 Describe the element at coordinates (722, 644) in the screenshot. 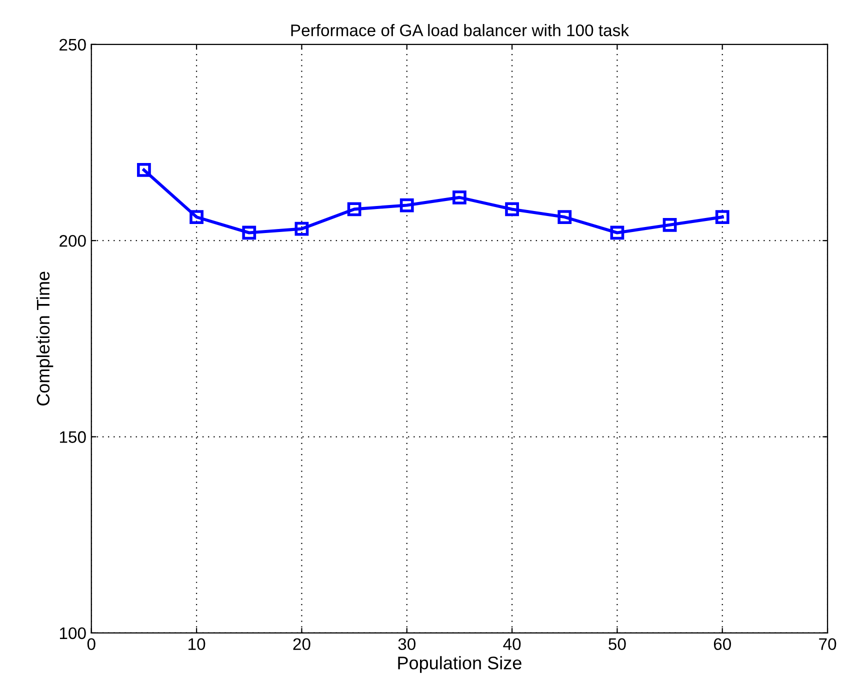

I see `x-tick-label: 60` at that location.